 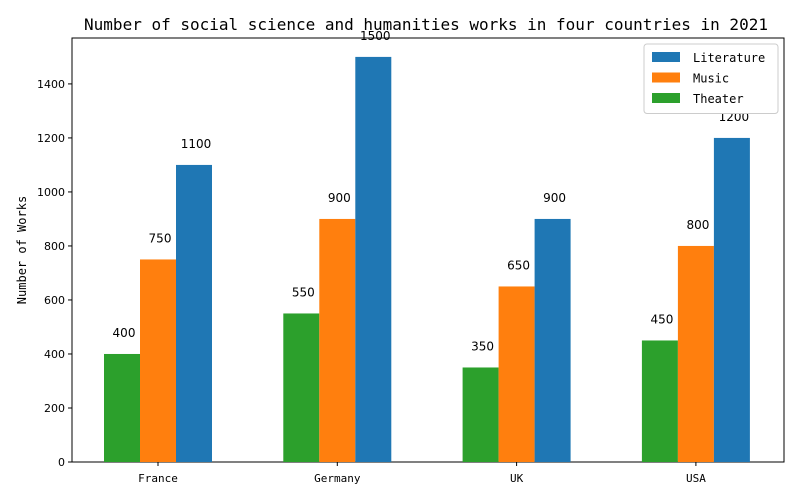 I want to click on y-tick-label: 1000, so click(x=51, y=192).